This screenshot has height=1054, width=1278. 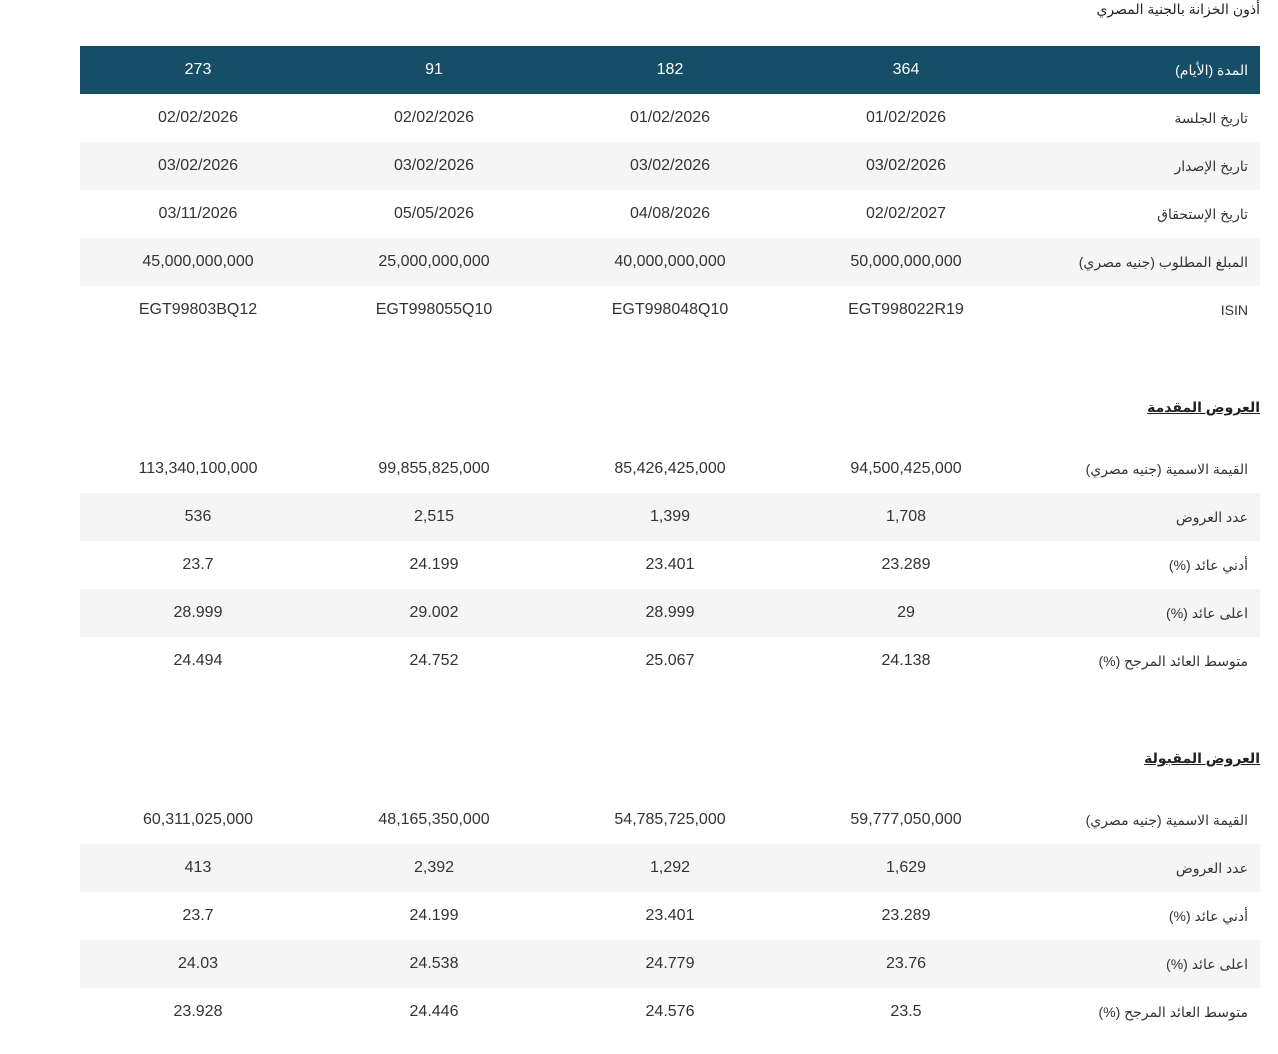 What do you see at coordinates (1142, 166) in the screenshot?
I see `row-label: تاريخ الإصدار` at bounding box center [1142, 166].